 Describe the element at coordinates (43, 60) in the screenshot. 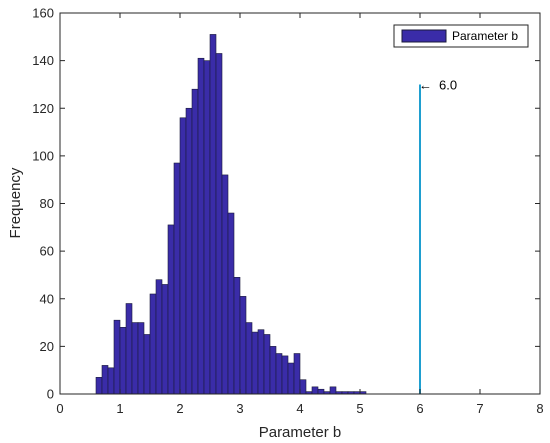

I see `y-tick-label: 140` at that location.